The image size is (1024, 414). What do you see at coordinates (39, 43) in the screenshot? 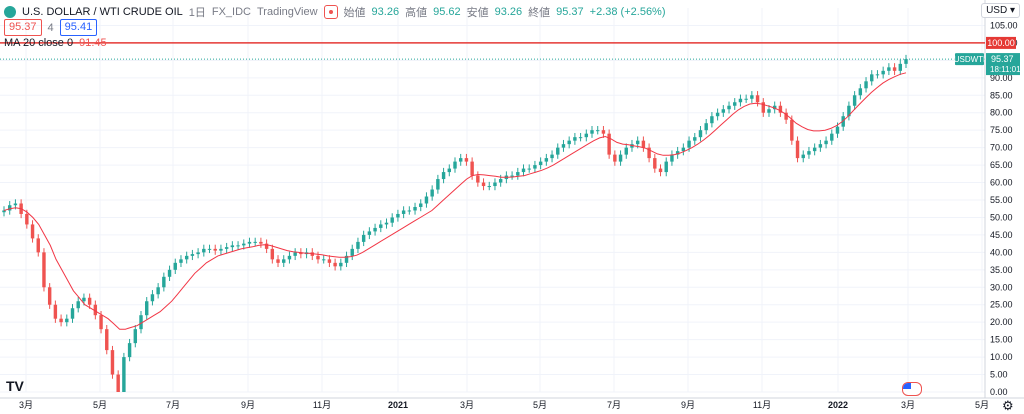
I see `indicator-name: MA 20 close 0` at bounding box center [39, 43].